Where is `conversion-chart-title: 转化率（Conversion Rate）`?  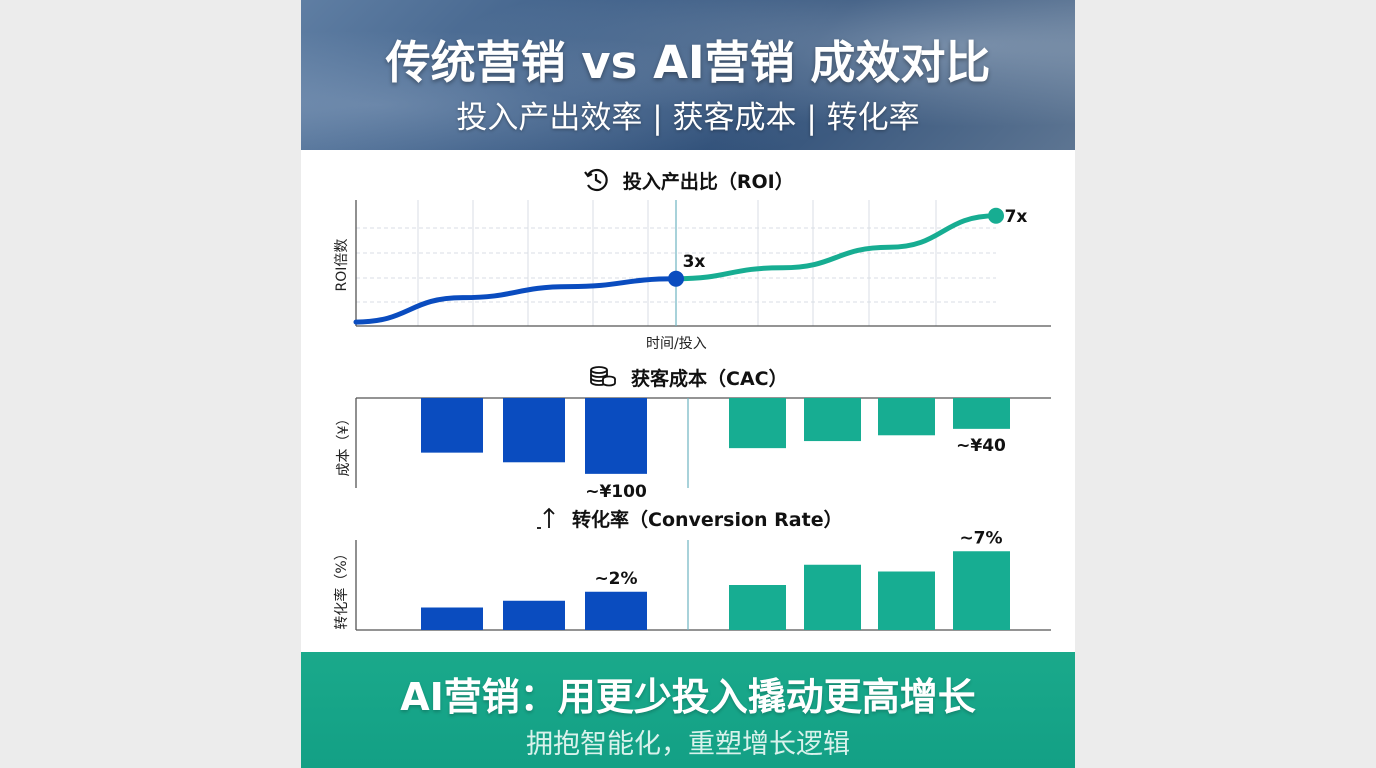 conversion-chart-title: 转化率（Conversion Rate） is located at coordinates (707, 520).